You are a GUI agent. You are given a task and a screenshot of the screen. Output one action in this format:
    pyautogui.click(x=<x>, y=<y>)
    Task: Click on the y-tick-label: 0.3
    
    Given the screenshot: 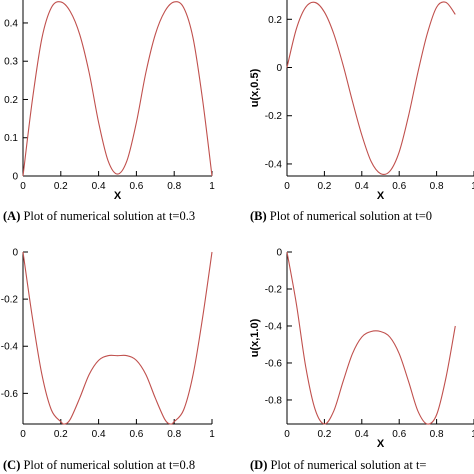 What is the action you would take?
    pyautogui.click(x=11, y=62)
    